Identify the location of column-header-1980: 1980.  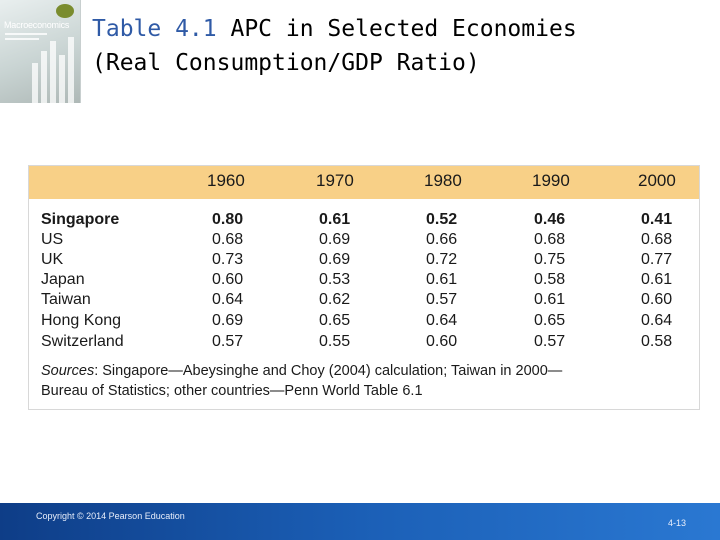
(443, 180).